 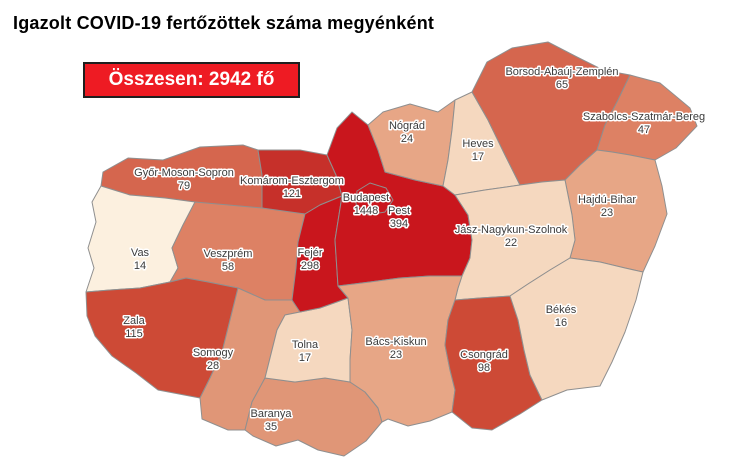 I want to click on county-value-zala: 115, so click(x=134, y=334).